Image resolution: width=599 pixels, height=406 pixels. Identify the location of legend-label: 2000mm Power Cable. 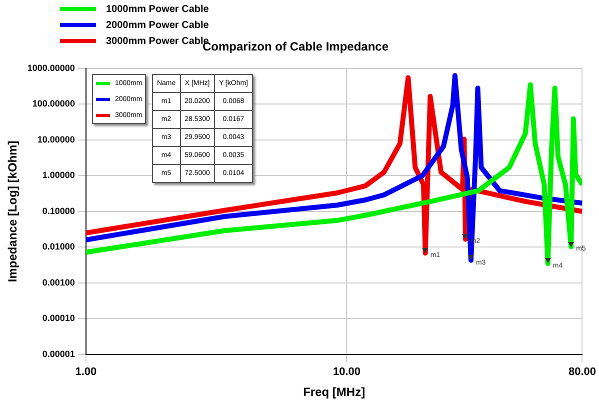
(157, 25).